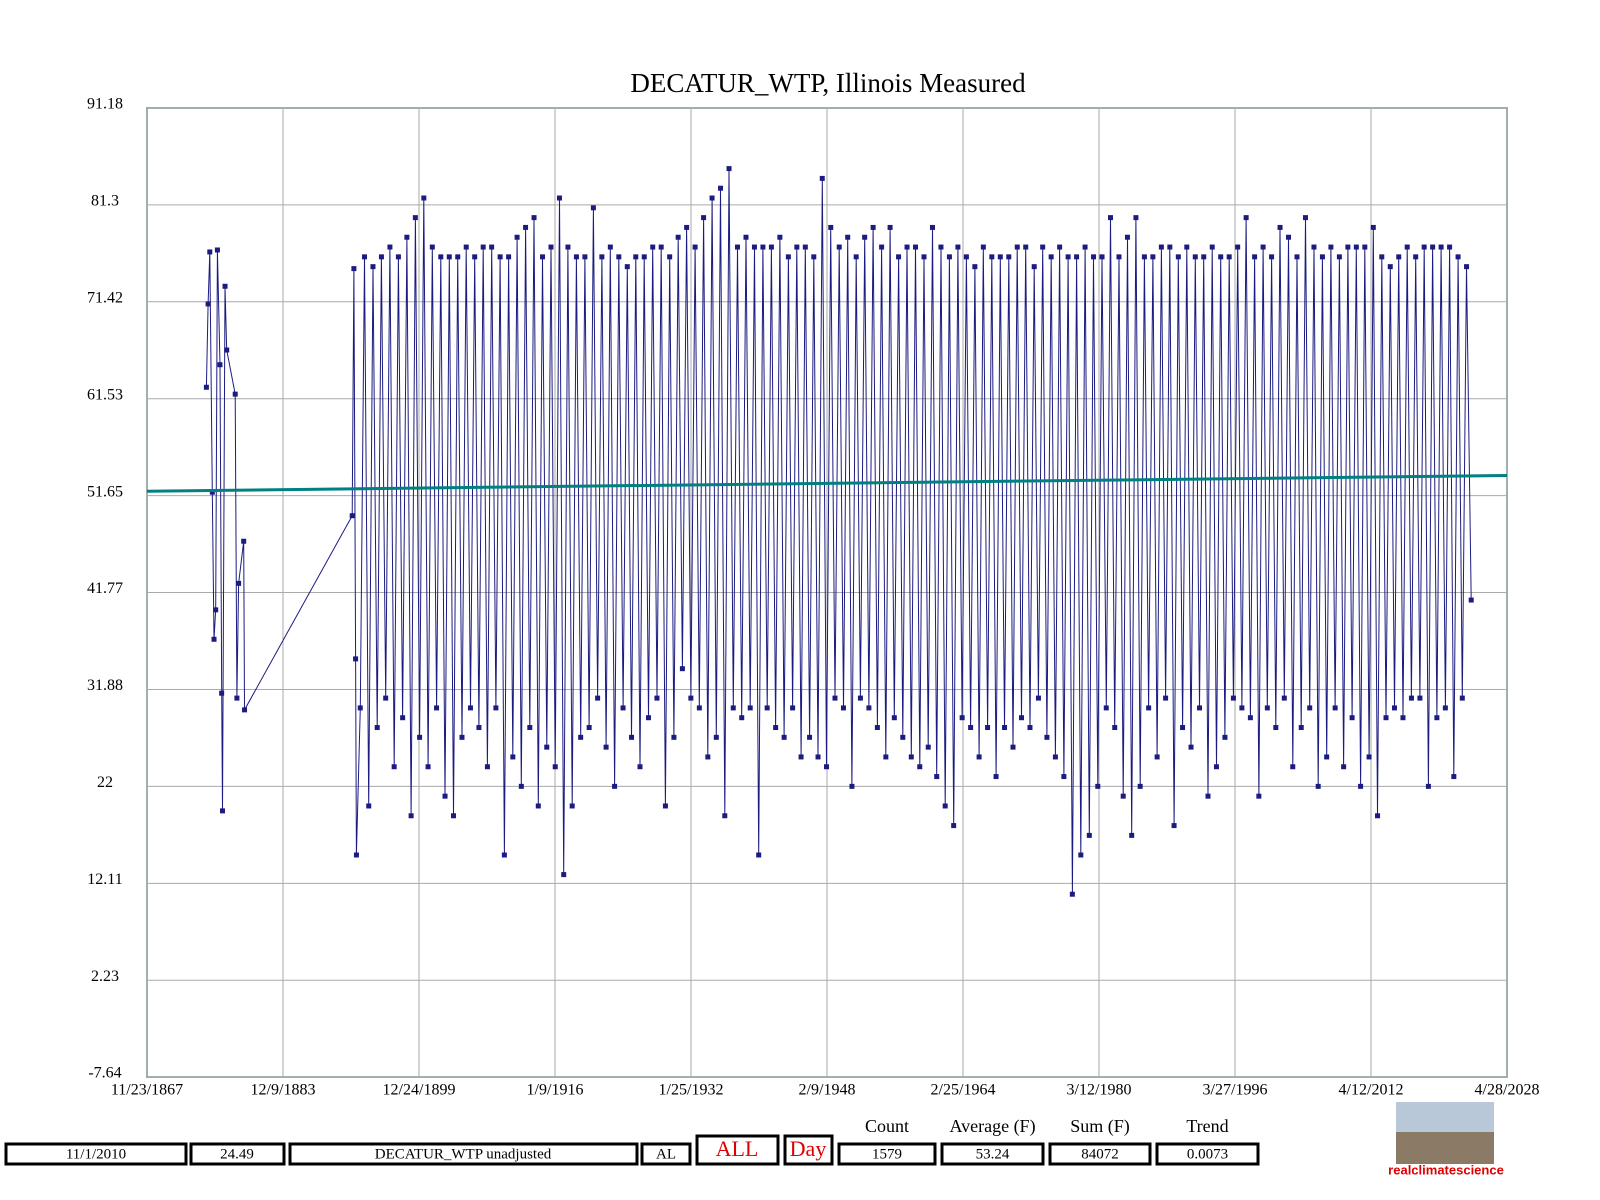 This screenshot has height=1200, width=1600. Describe the element at coordinates (1371, 1090) in the screenshot. I see `x-tick-label: 4/12/2012` at that location.